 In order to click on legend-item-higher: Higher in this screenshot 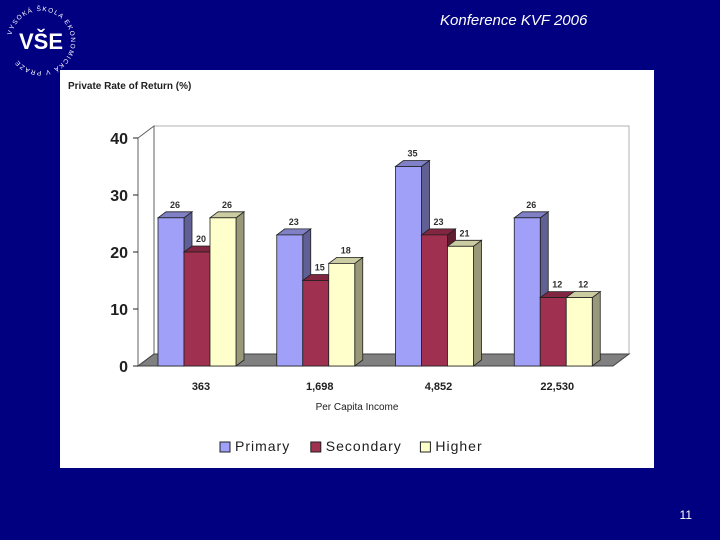, I will do `click(450, 446)`.